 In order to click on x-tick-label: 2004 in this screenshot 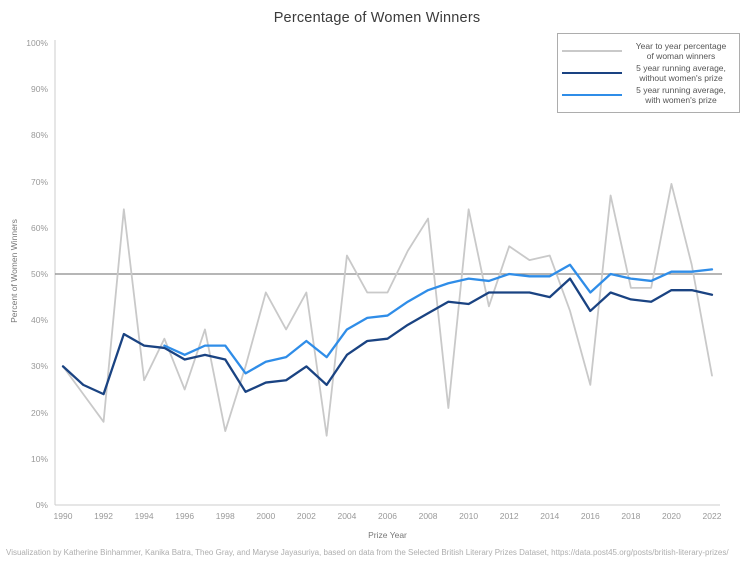, I will do `click(347, 516)`.